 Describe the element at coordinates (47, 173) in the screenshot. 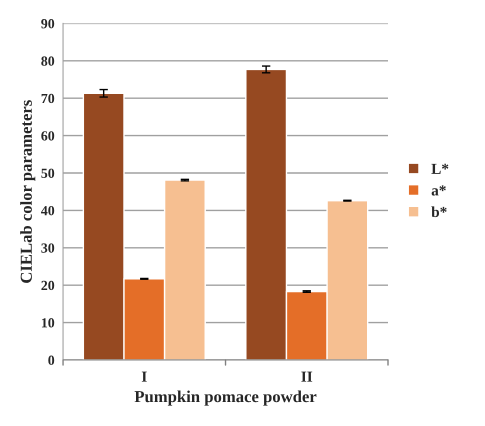

I see `y-tick-label: 50` at that location.